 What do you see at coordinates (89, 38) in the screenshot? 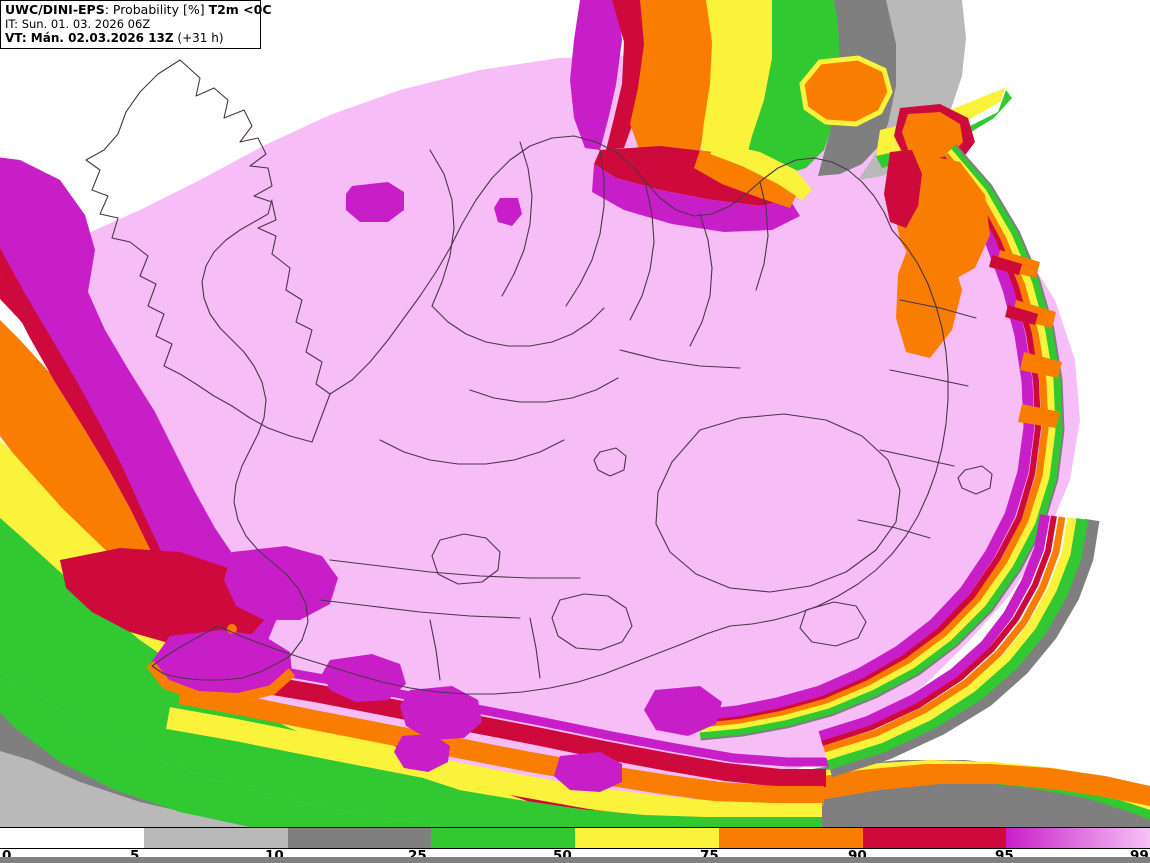
I see `valid-time: VT: Mán. 02.03.2026 13Z` at bounding box center [89, 38].